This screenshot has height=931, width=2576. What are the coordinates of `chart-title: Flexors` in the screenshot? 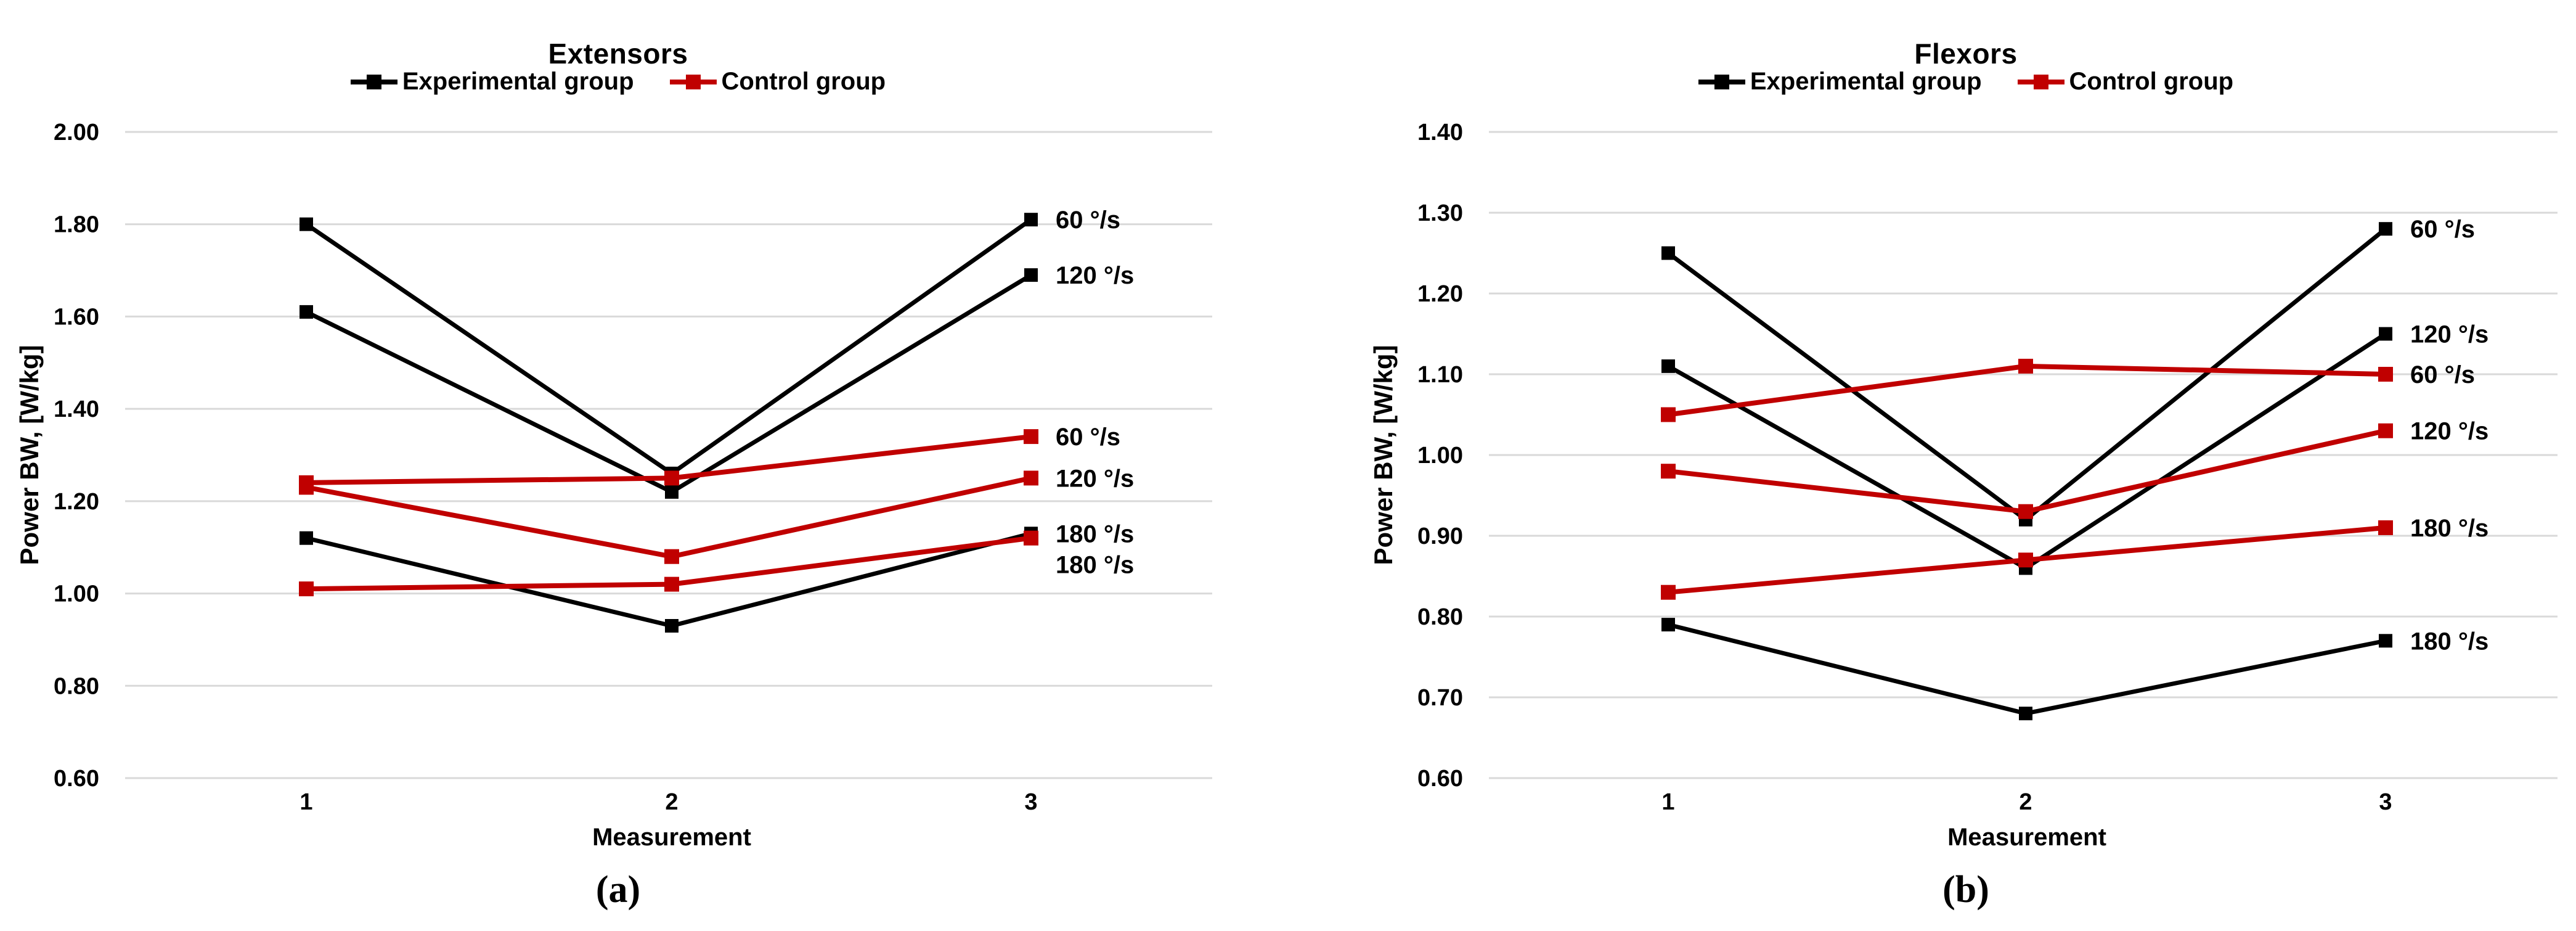 It's located at (1966, 54).